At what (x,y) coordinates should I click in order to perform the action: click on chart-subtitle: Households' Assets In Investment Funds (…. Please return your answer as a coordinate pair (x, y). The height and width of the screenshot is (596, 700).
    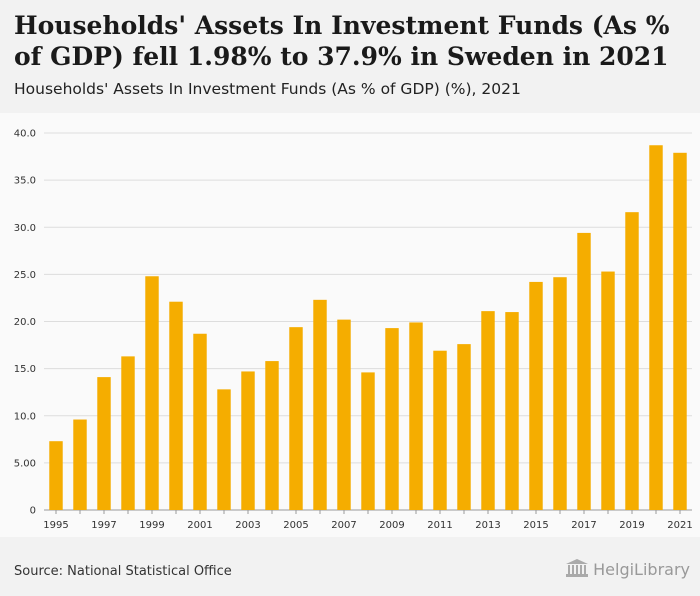
    Looking at the image, I should click on (267, 89).